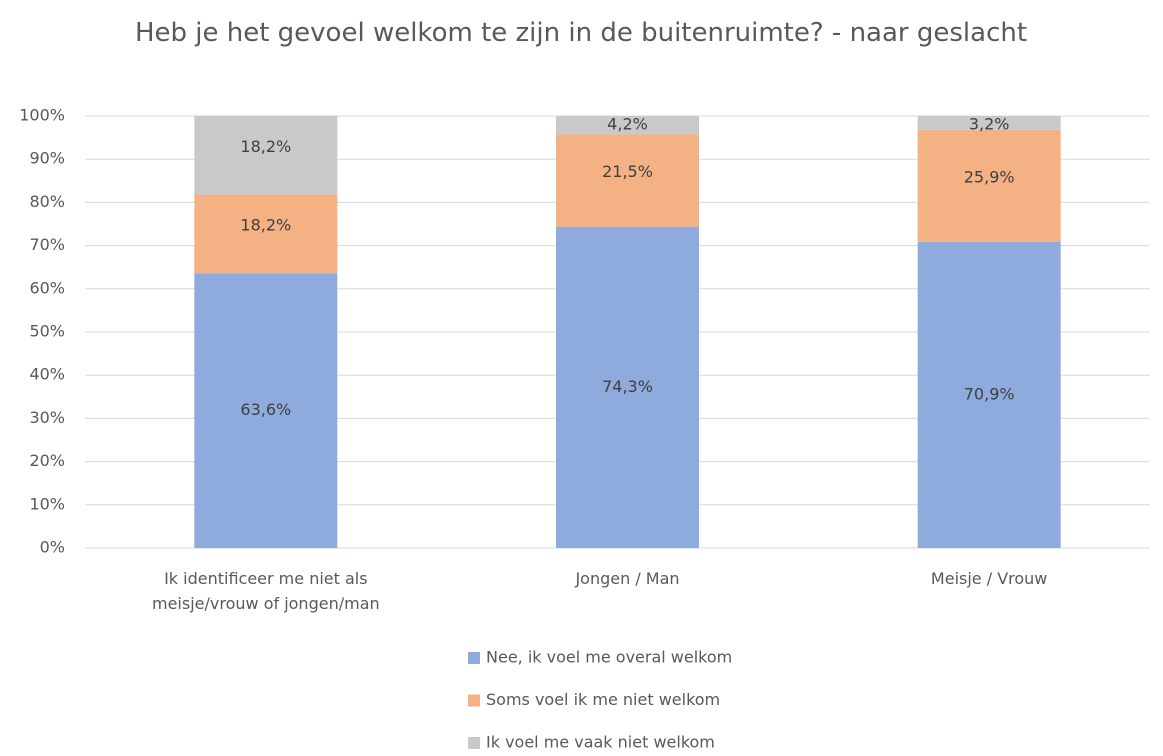  Describe the element at coordinates (47, 244) in the screenshot. I see `y-tick-label: 70%` at that location.